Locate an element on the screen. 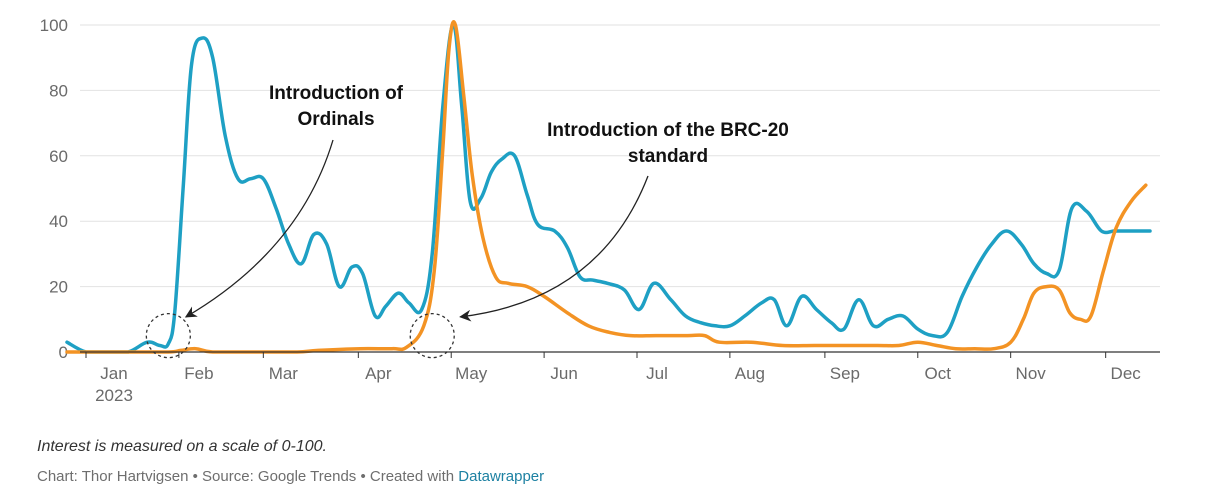 The width and height of the screenshot is (1224, 502). x-tick-label: Apr is located at coordinates (378, 373).